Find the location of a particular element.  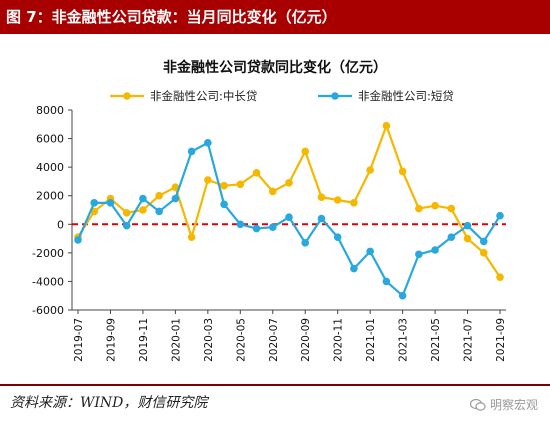

legend-item: 非金融性公司:短贷 is located at coordinates (386, 96).